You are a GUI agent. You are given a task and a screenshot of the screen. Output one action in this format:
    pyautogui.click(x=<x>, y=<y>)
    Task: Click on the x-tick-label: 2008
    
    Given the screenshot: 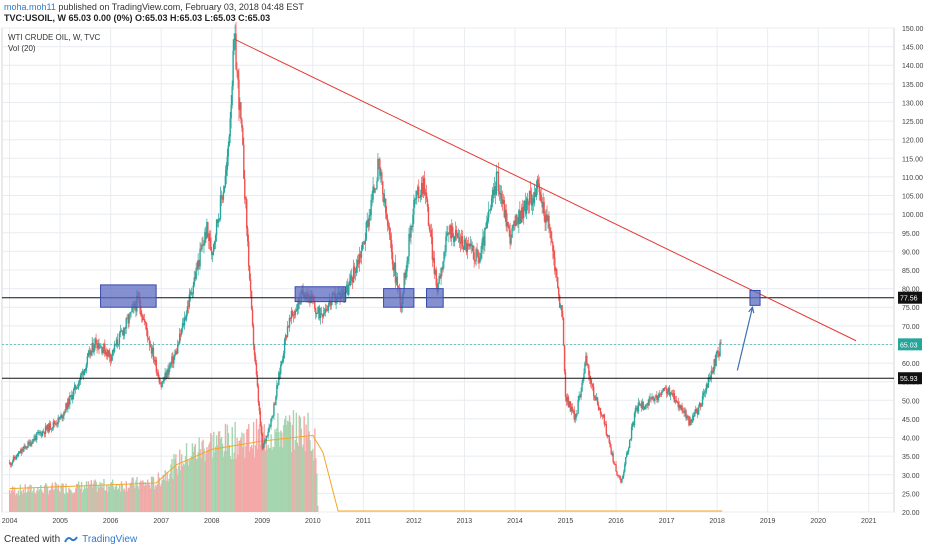 What is the action you would take?
    pyautogui.click(x=212, y=521)
    